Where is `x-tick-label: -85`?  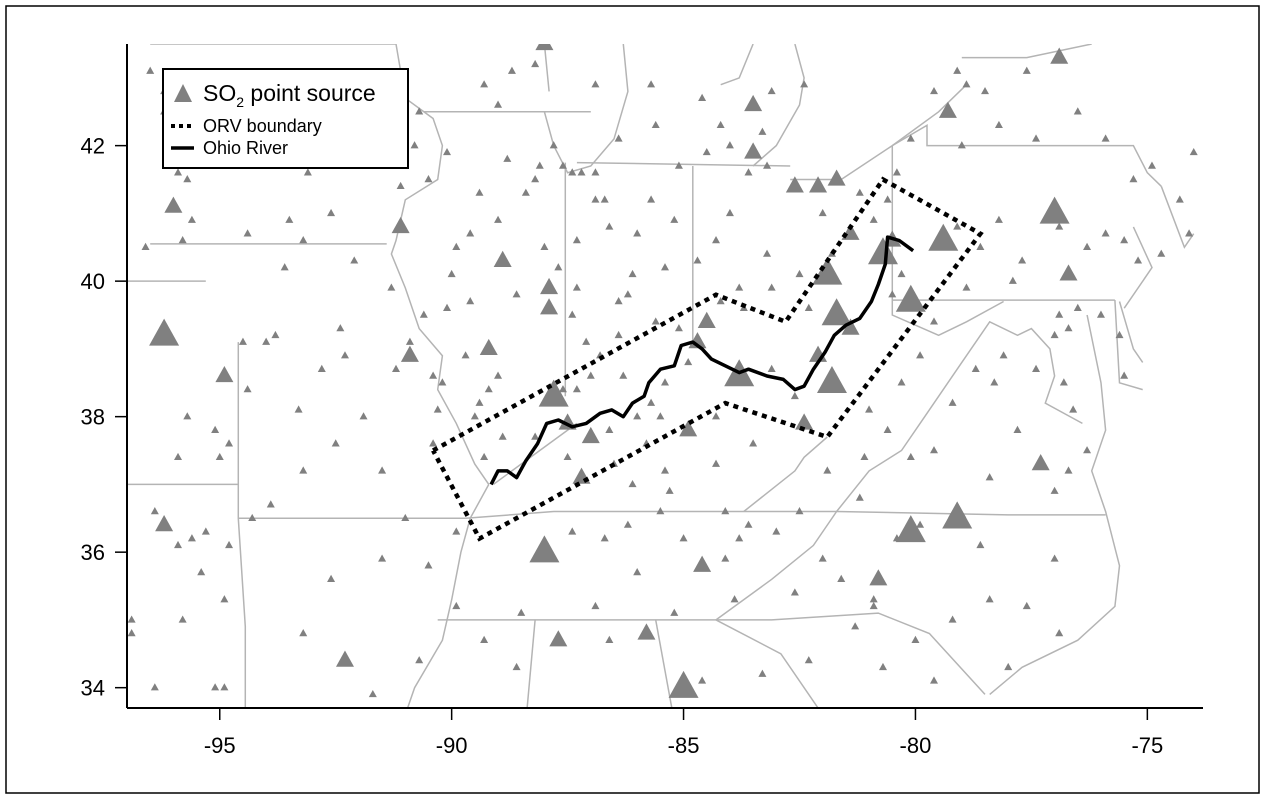 x-tick-label: -85 is located at coordinates (684, 745).